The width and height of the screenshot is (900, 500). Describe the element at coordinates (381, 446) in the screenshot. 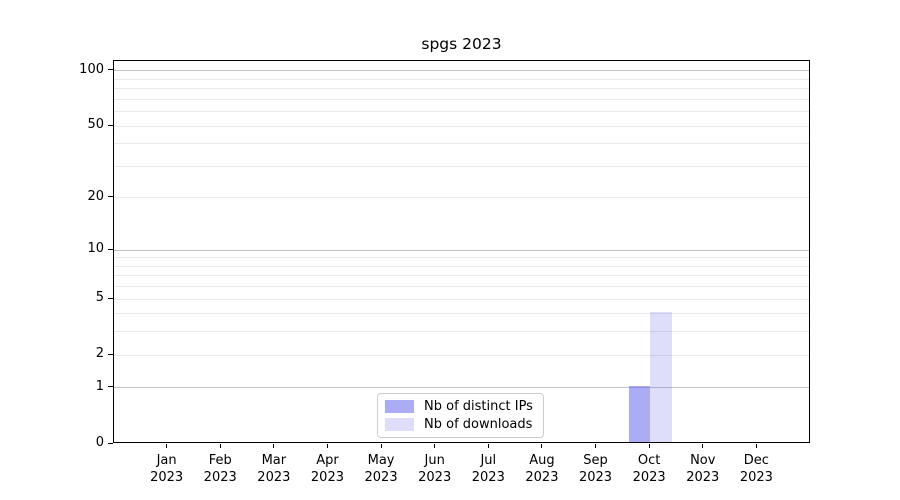

I see `xtick-mark-may` at that location.